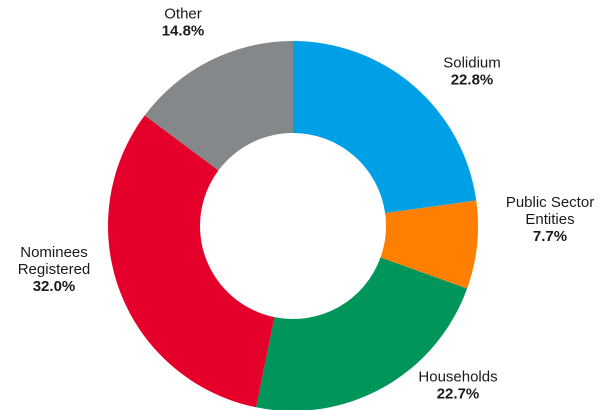  I want to click on label-name-line: Entities, so click(549, 219).